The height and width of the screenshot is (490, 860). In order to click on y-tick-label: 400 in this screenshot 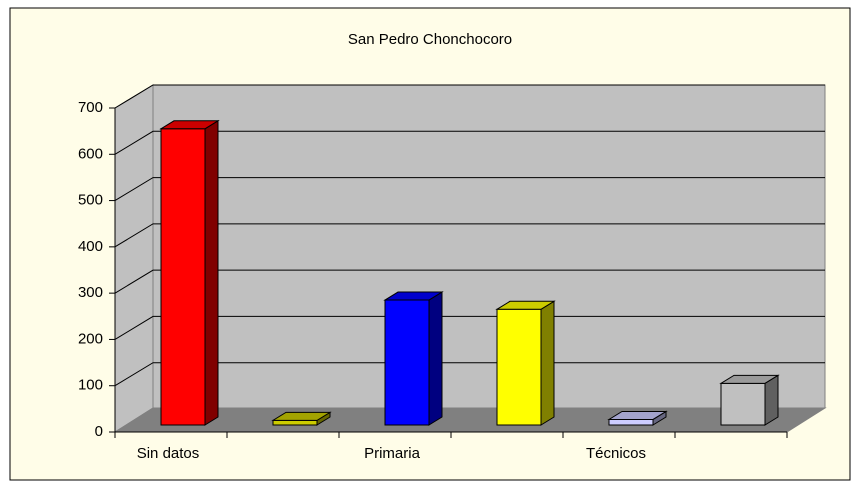, I will do `click(90, 246)`.